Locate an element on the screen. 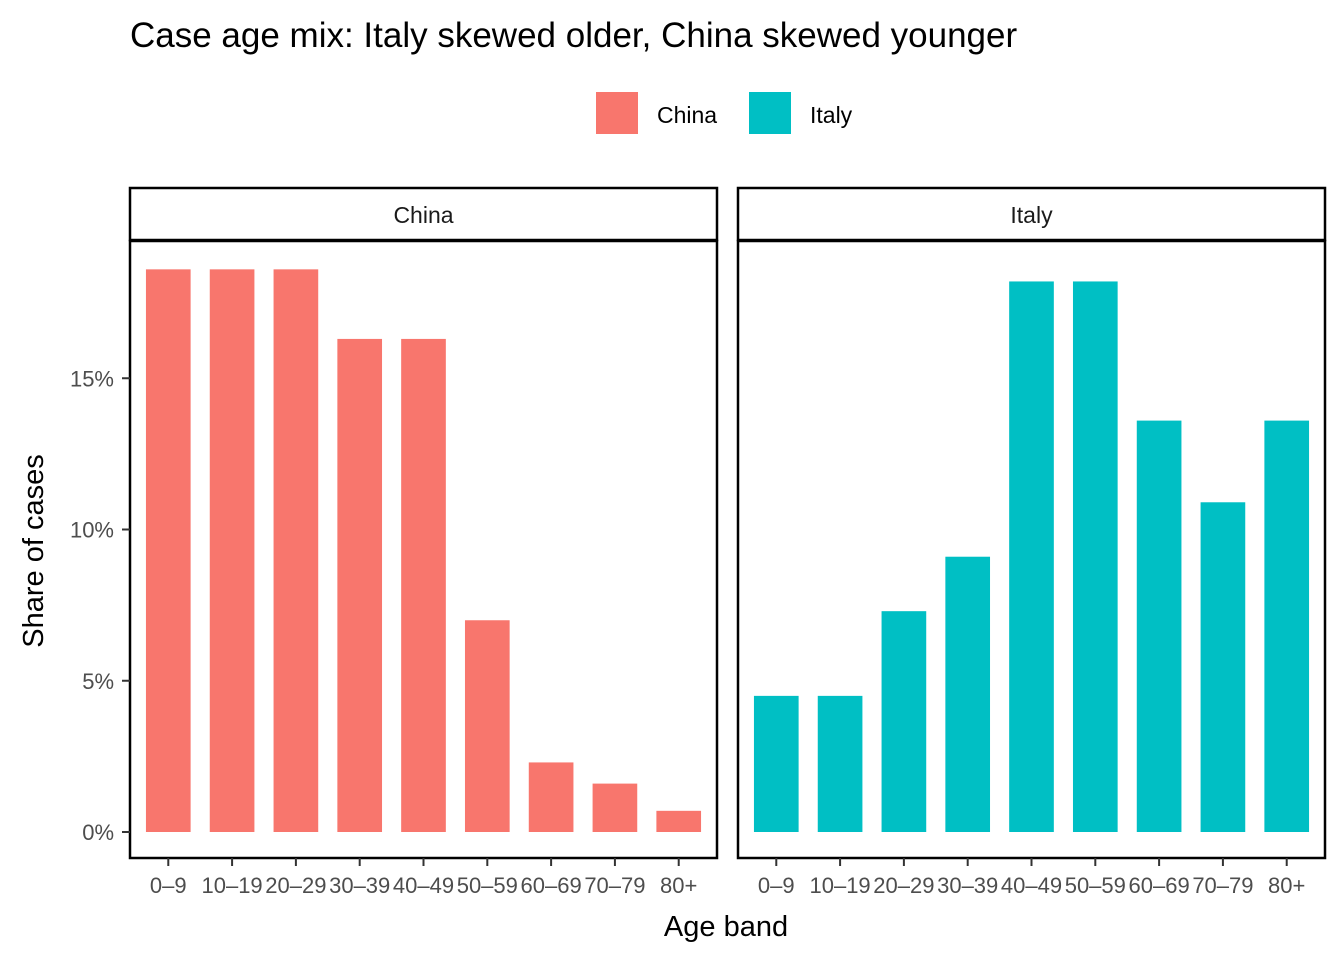 The image size is (1344, 960). legend-key-china is located at coordinates (617, 113).